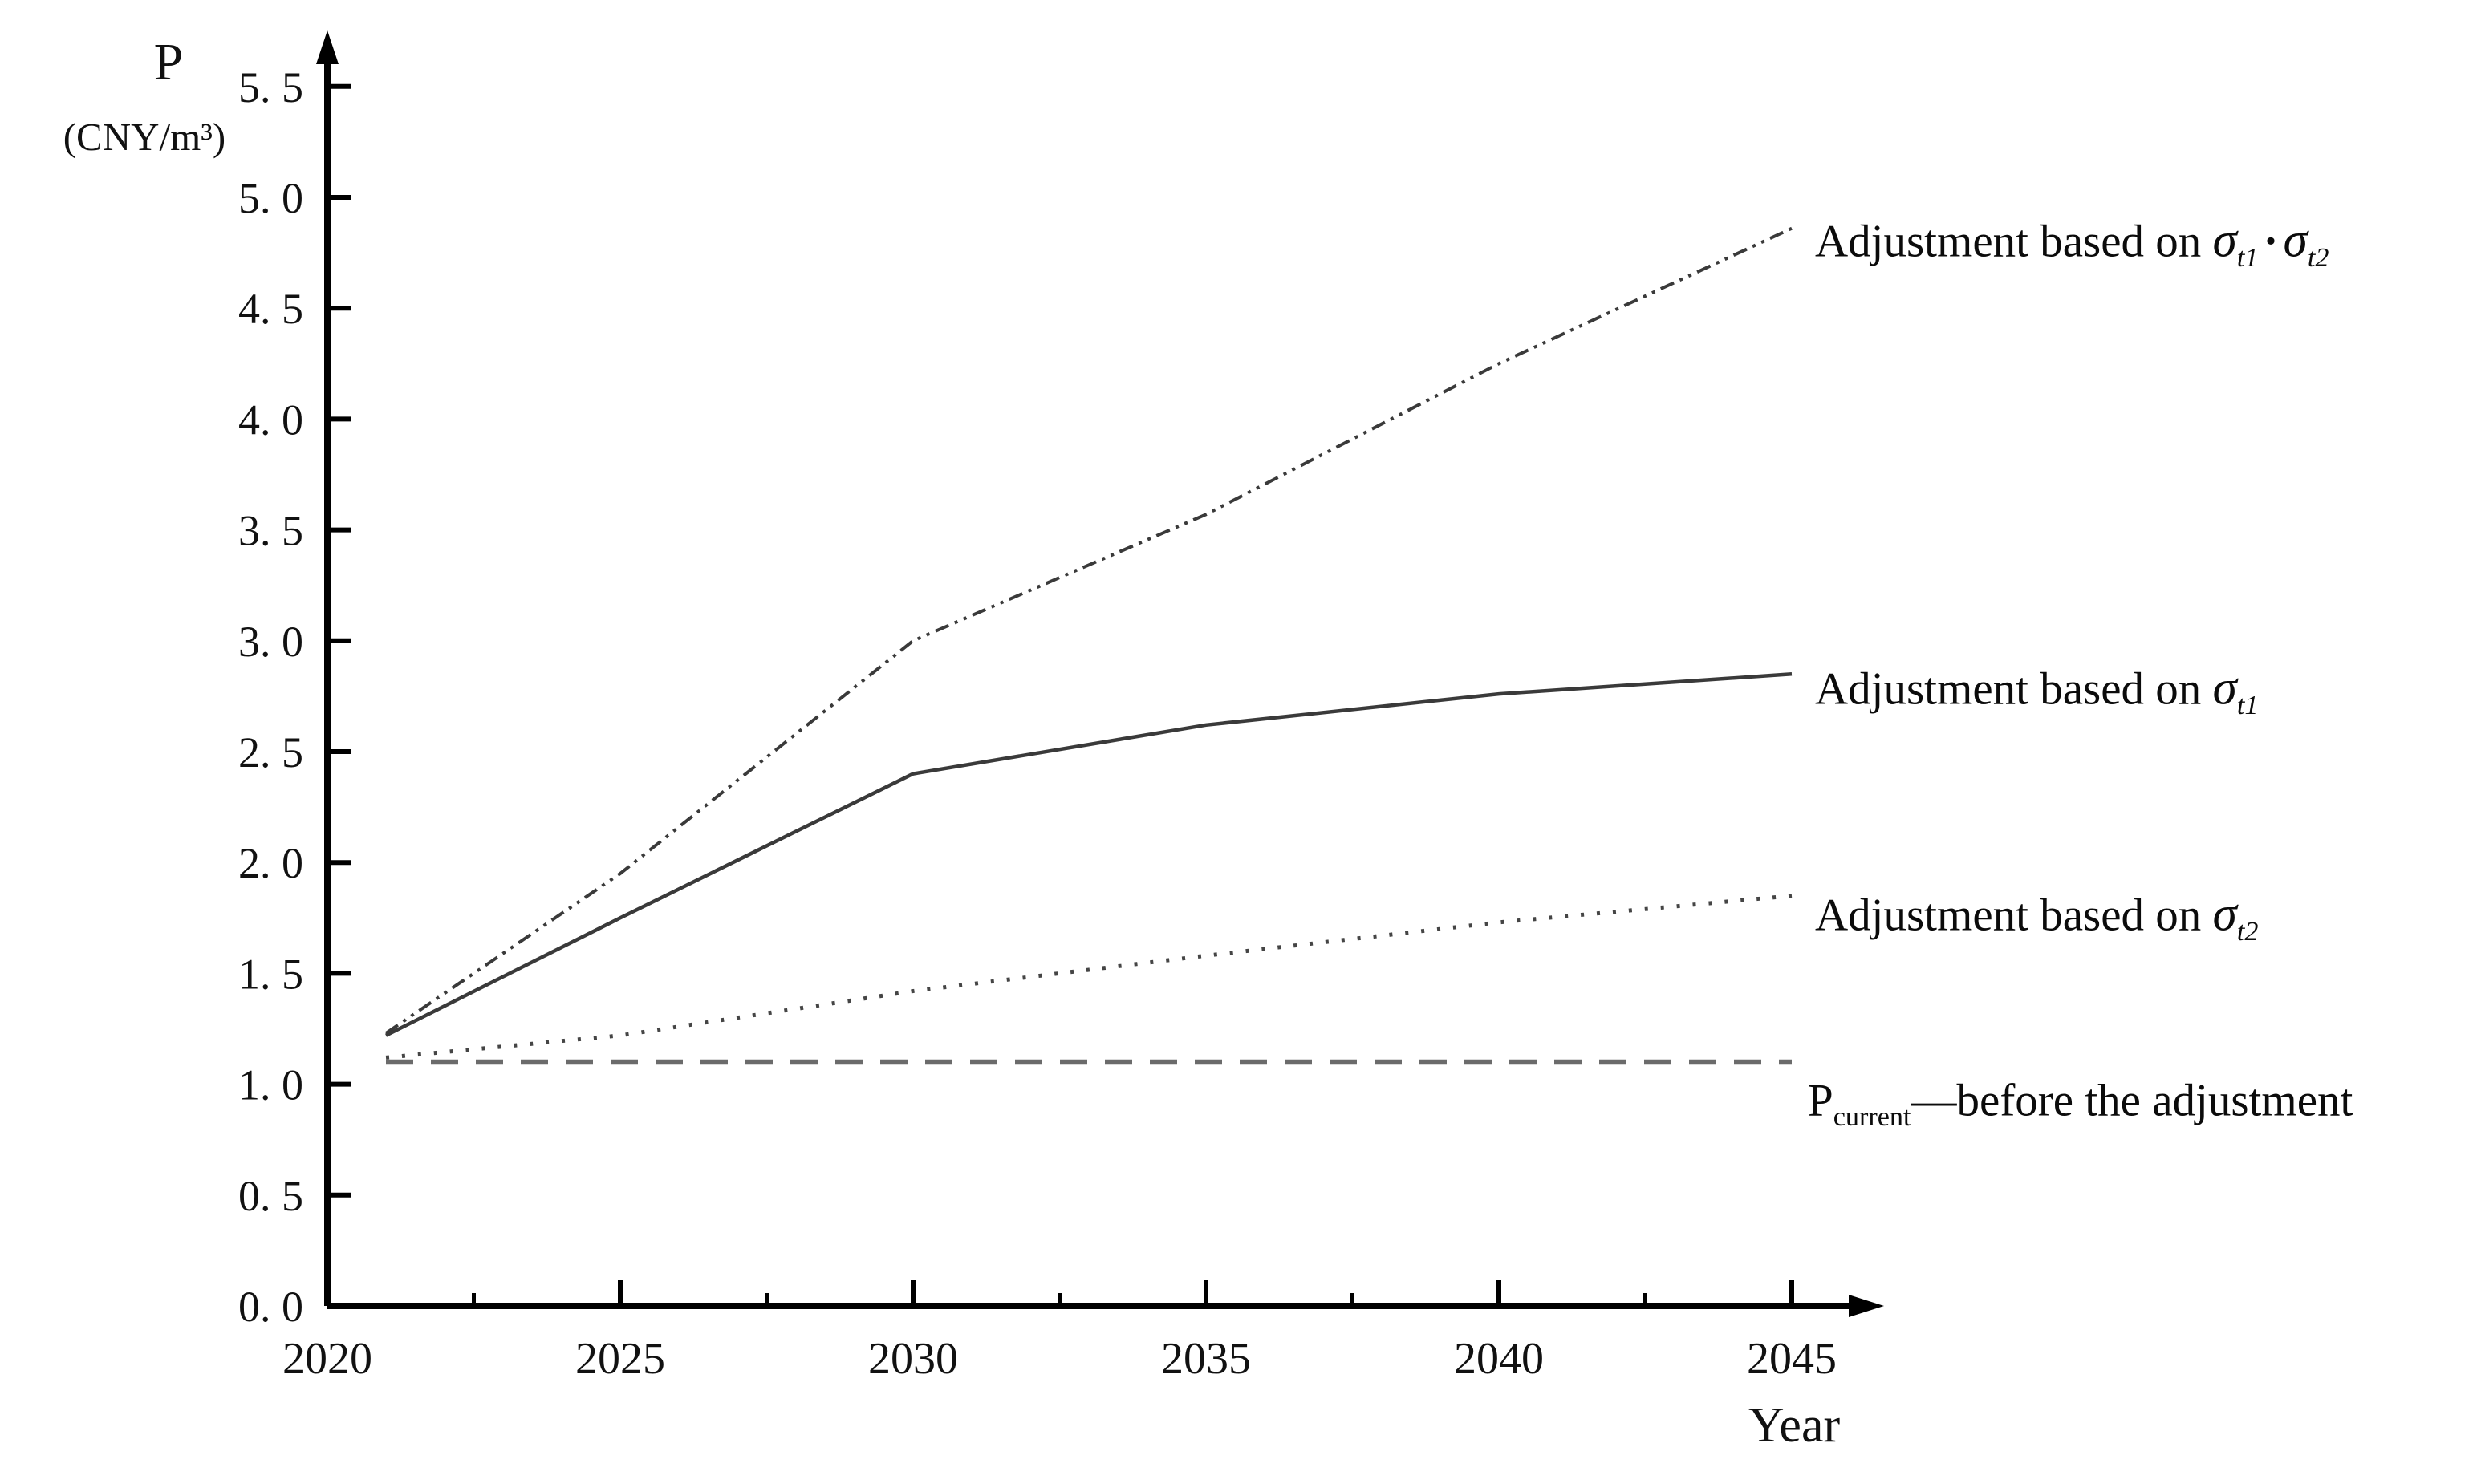  I want to click on x-tick-label: 2035, so click(1206, 1359).